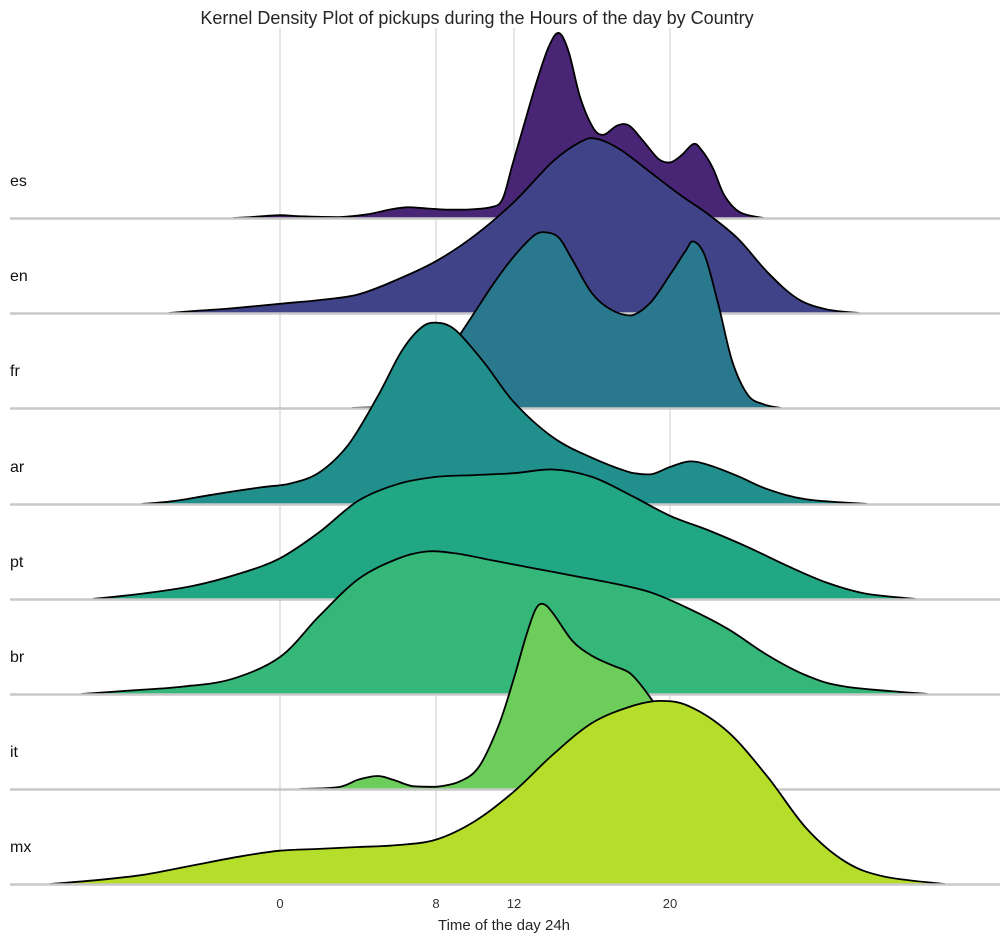 This screenshot has height=942, width=1008. I want to click on ridge-outline-pt, so click(504, 534).